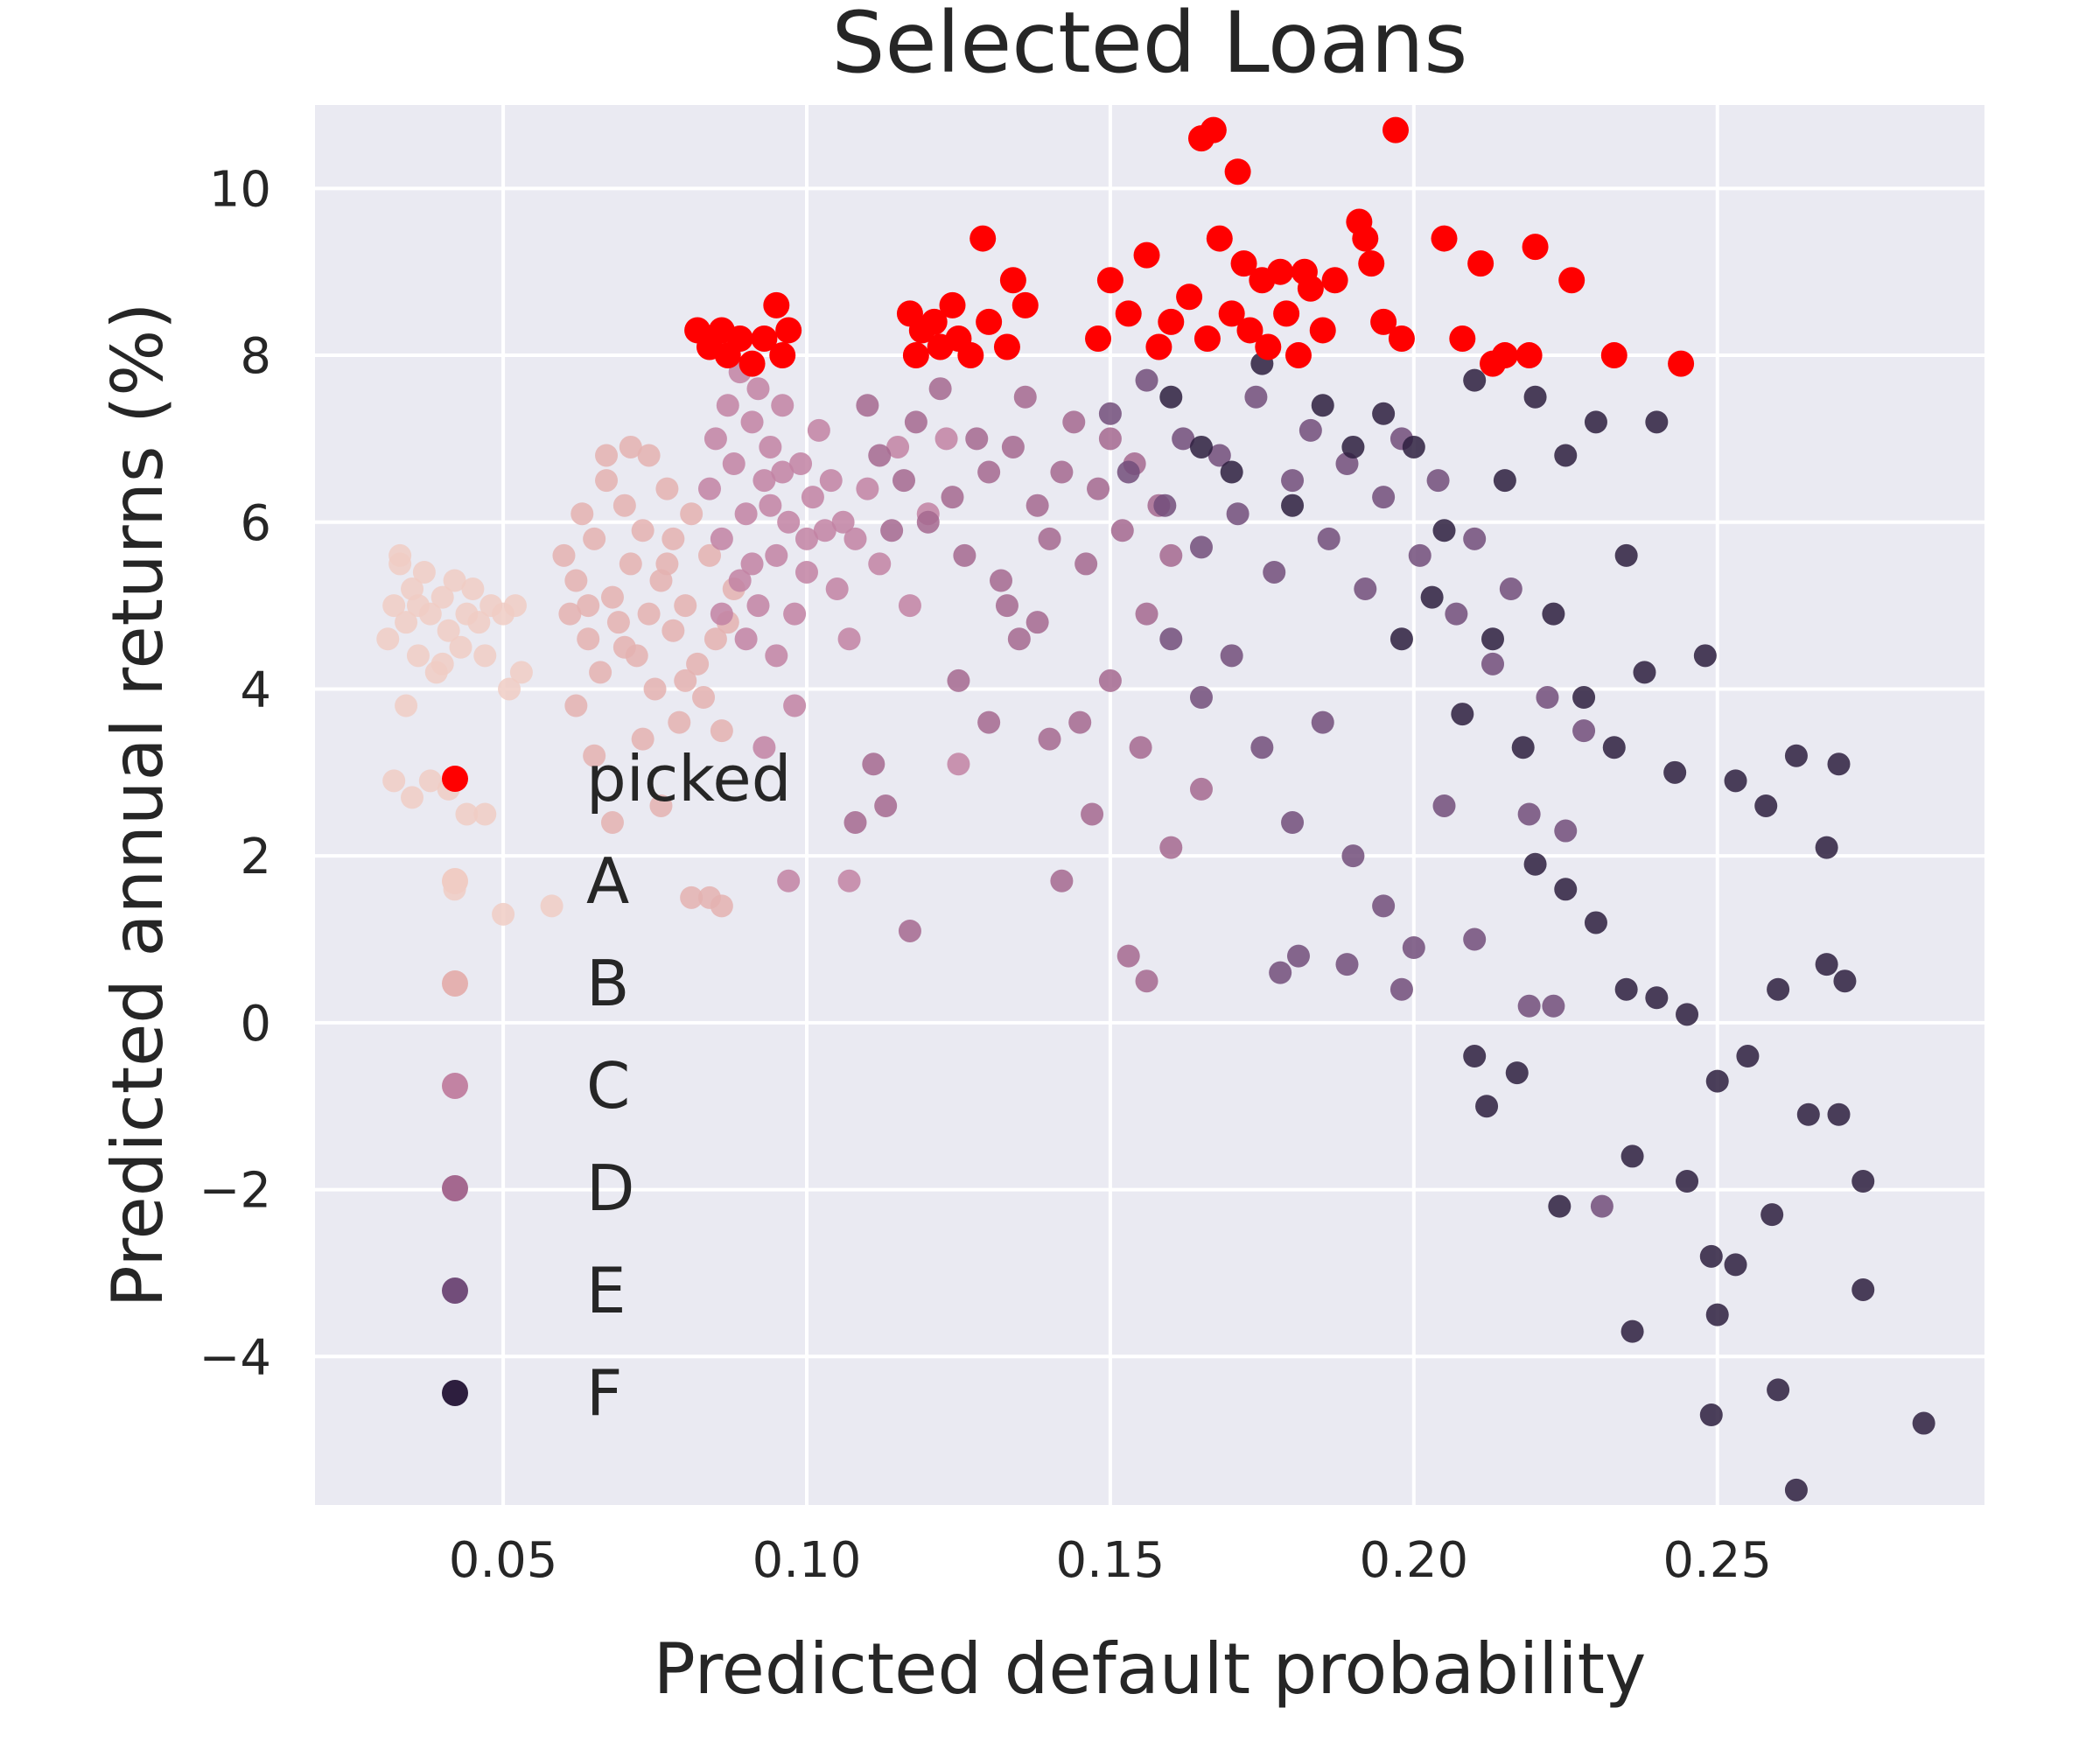  What do you see at coordinates (604, 1393) in the screenshot?
I see `legend-label: F` at bounding box center [604, 1393].